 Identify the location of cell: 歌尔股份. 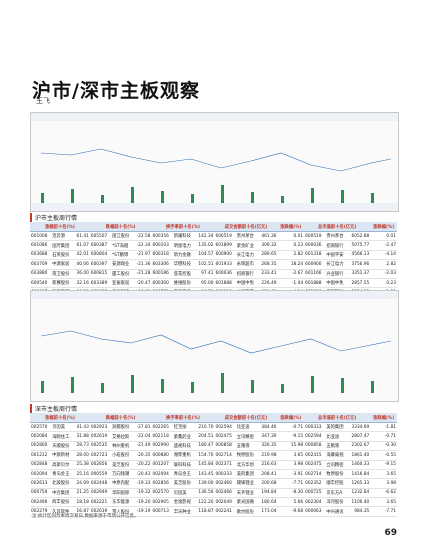
(246, 511).